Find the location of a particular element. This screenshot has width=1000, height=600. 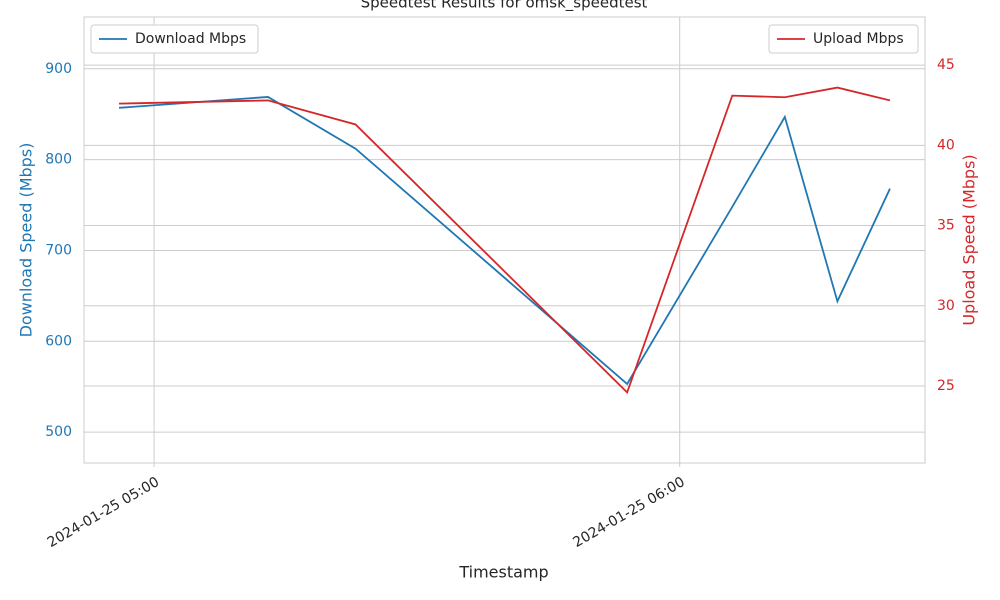

y2-tick-label: 35 is located at coordinates (946, 226).